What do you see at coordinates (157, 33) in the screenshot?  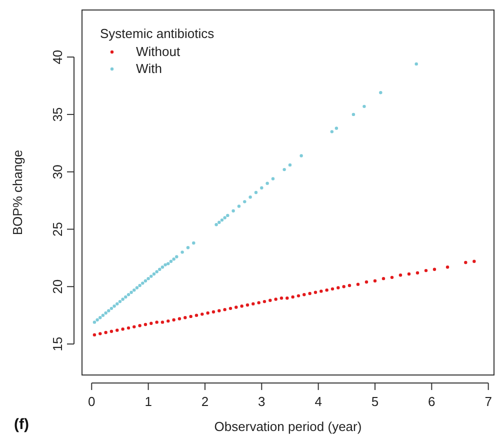 I see `legend-title: Systemic antibiotics` at bounding box center [157, 33].